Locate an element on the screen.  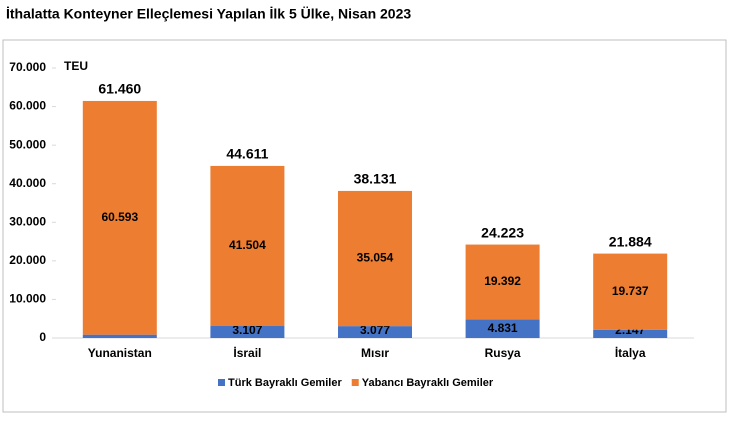
data-label: 60.593 is located at coordinates (119, 217).